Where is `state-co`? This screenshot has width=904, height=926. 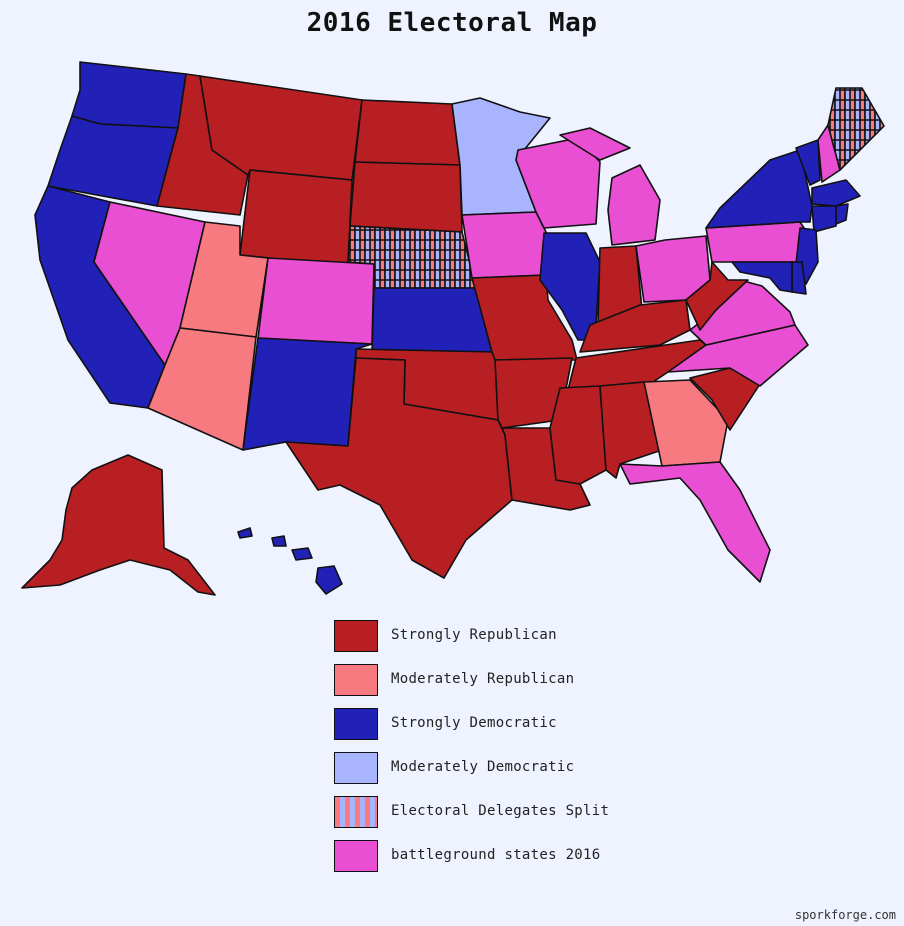
state-co is located at coordinates (316, 301).